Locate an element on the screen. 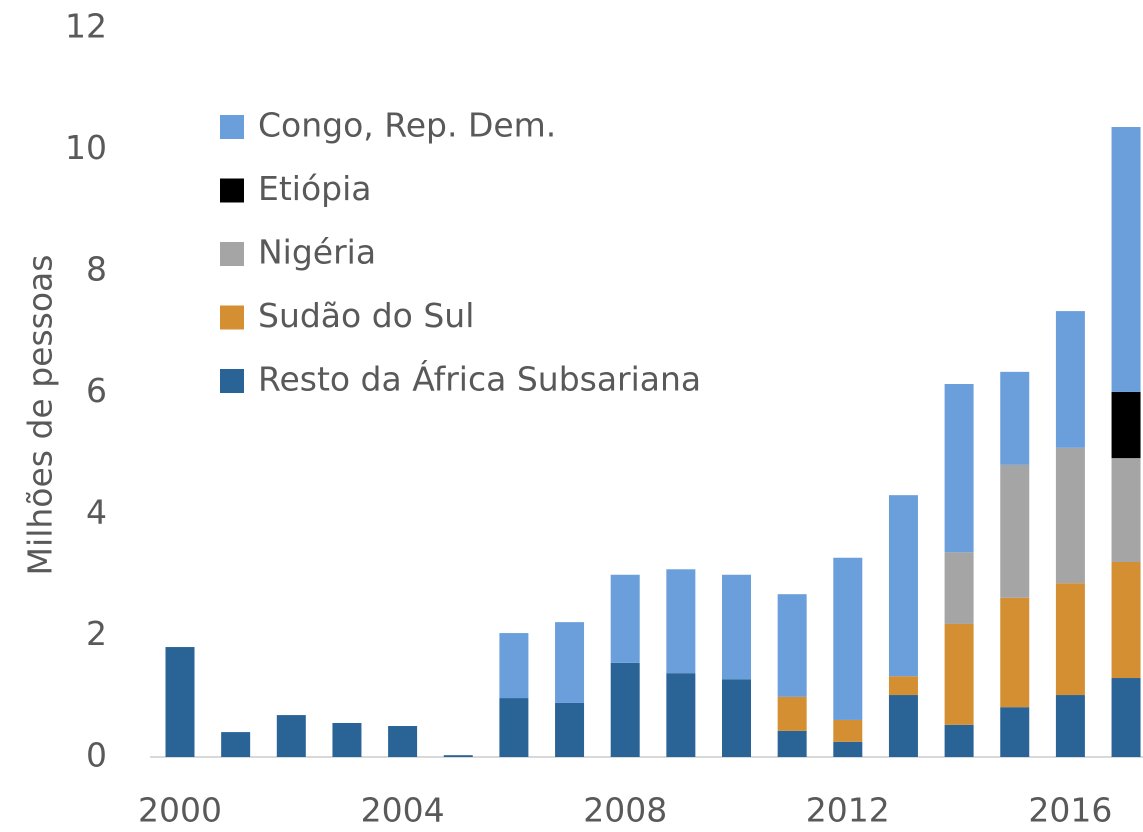 This screenshot has width=1143, height=832. legend-label: Congo, Rep. Dem. is located at coordinates (407, 125).